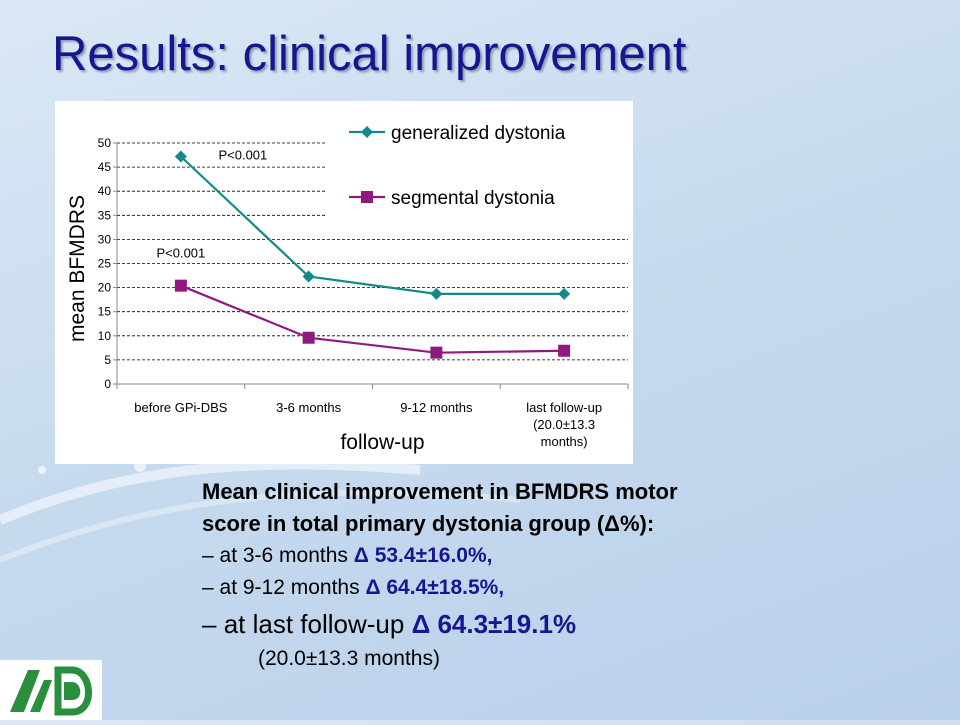 The image size is (960, 725). Describe the element at coordinates (572, 556) in the screenshot. I see `summary-row-3-6-months: – at 3-6 months Δ 53.4±16.0%,` at that location.